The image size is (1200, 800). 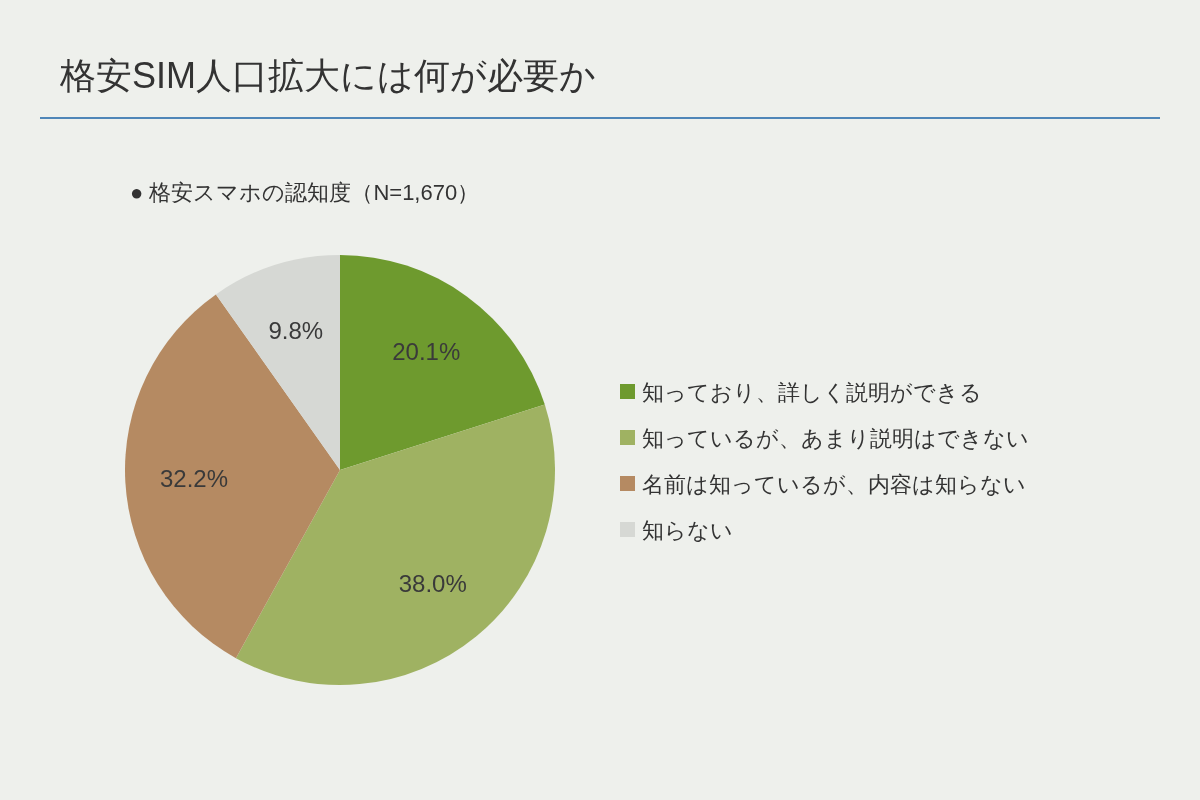 What do you see at coordinates (328, 75) in the screenshot?
I see `chart-title: 格安SIM人口拡大には何が必要か` at bounding box center [328, 75].